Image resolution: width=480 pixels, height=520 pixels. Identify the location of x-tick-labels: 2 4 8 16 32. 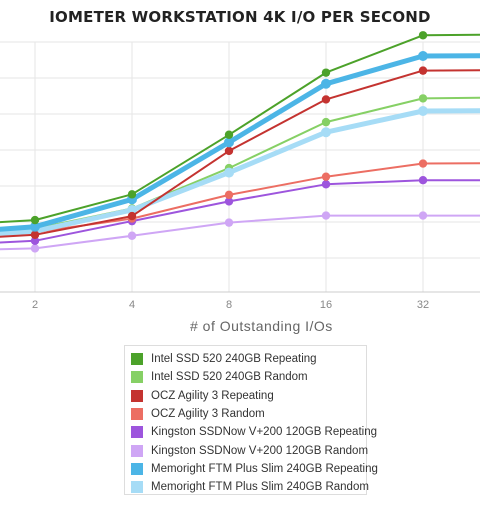
(230, 305).